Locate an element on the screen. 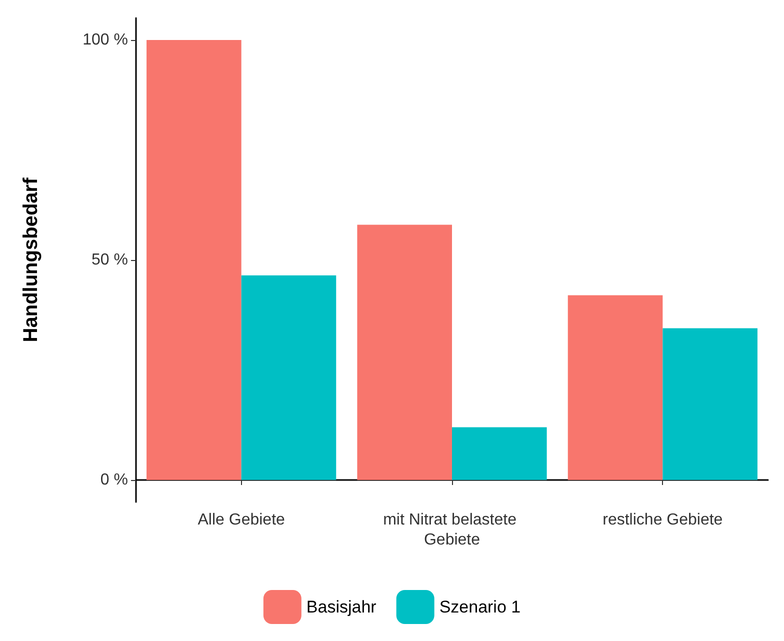 The height and width of the screenshot is (641, 784). y-tick-label: 50 % is located at coordinates (110, 260).